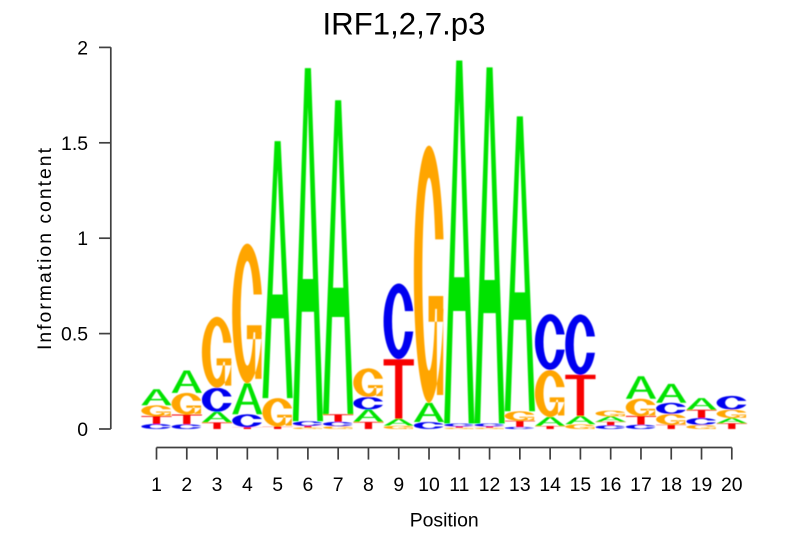 This screenshot has height=559, width=806. I want to click on svg-text: 1.5, so click(74, 144).